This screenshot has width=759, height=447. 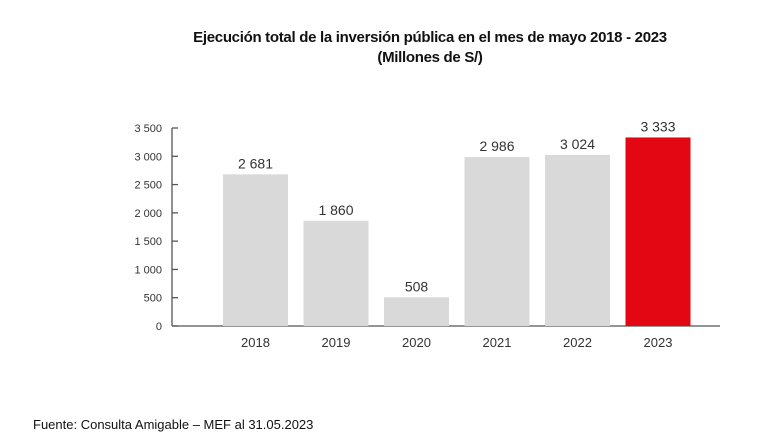 I want to click on data-label: 2 681, so click(x=255, y=163).